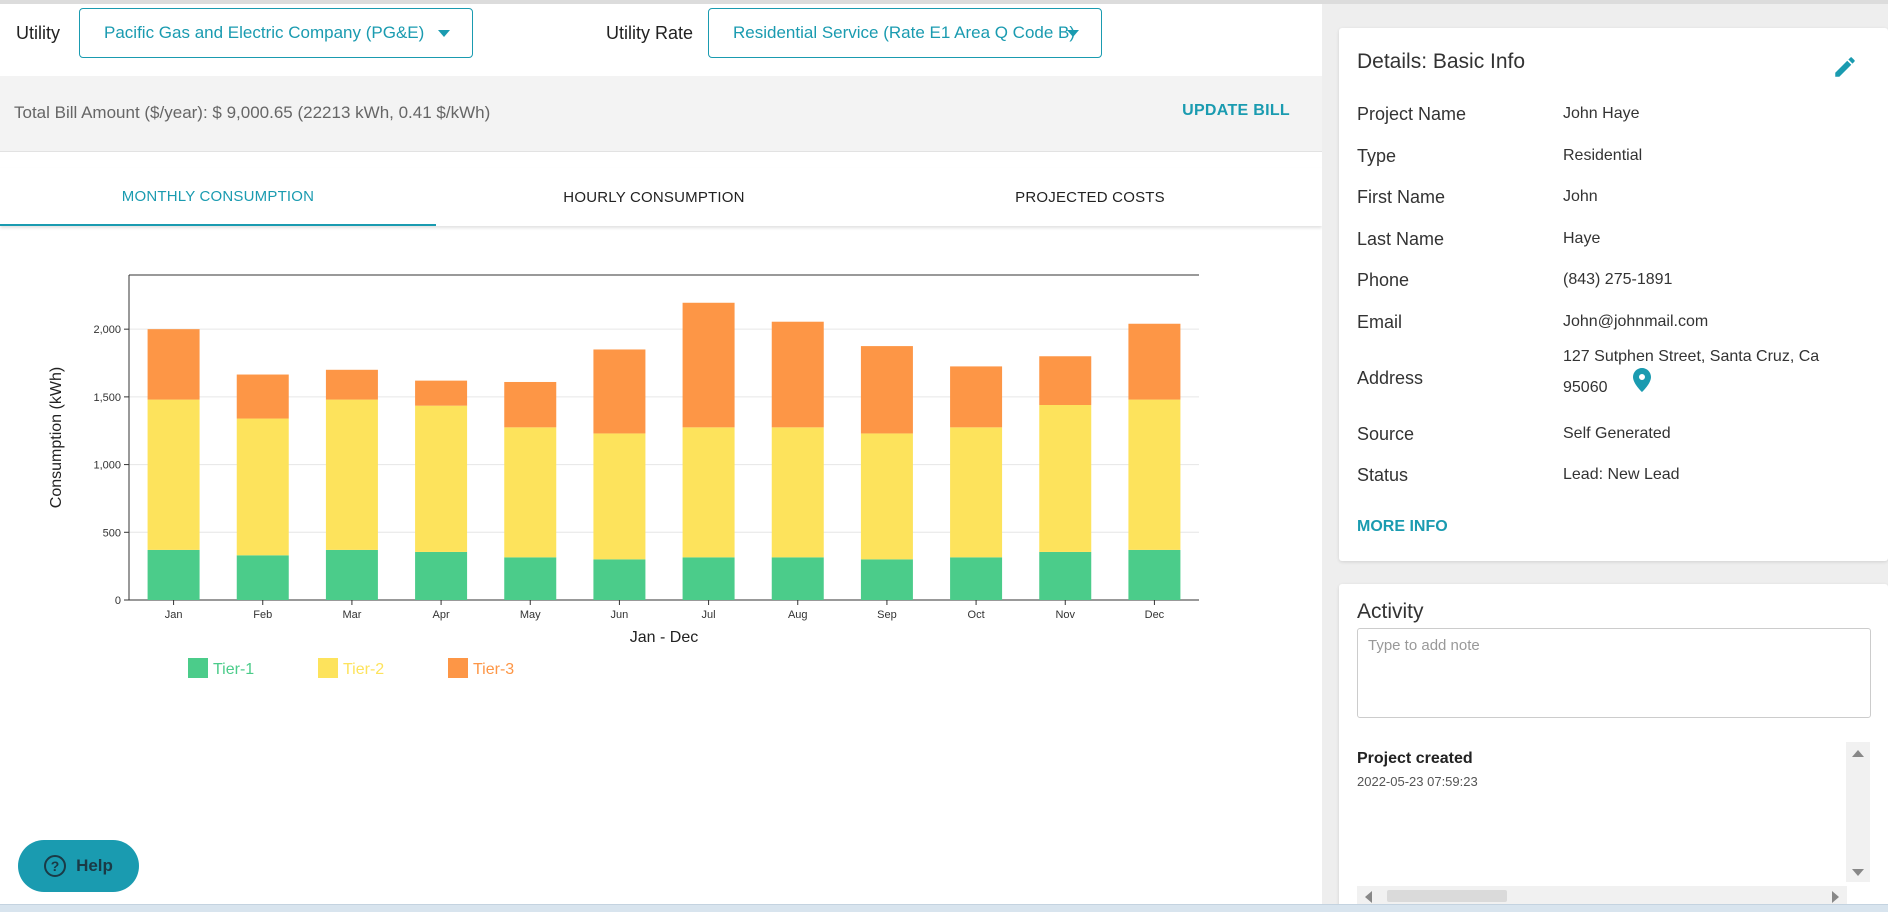  Describe the element at coordinates (708, 492) in the screenshot. I see `bar-tier-2-jul` at that location.